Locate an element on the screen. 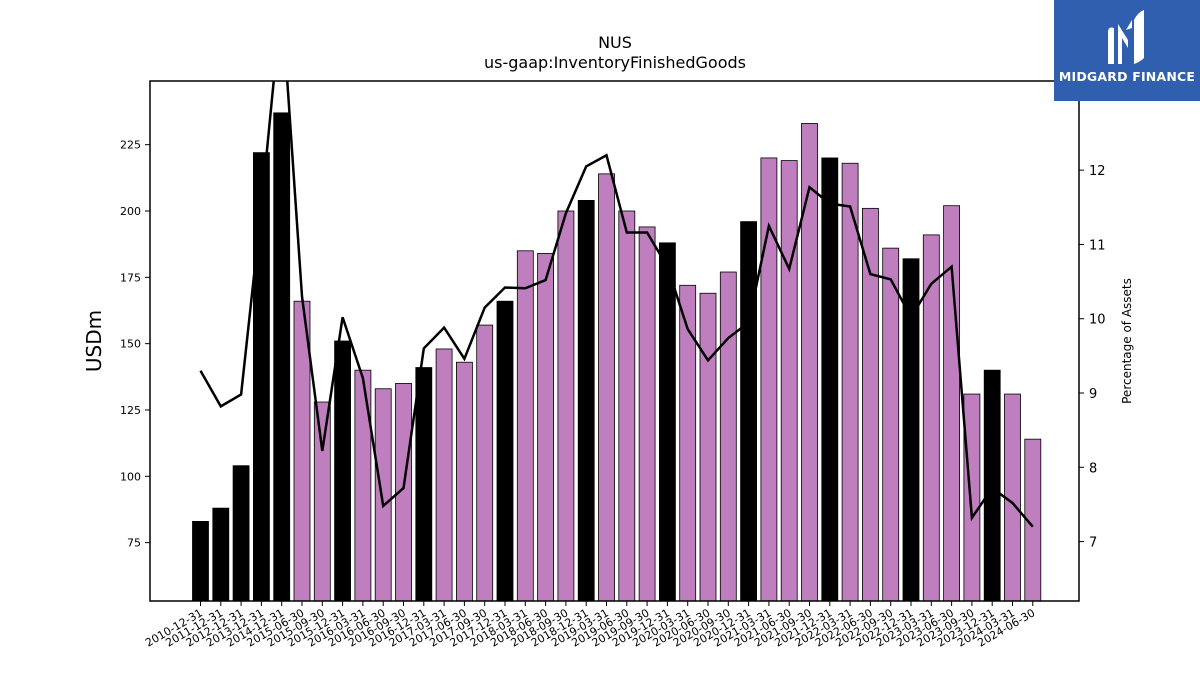 This screenshot has width=1200, height=675. y-tick-label: 175 is located at coordinates (130, 277).